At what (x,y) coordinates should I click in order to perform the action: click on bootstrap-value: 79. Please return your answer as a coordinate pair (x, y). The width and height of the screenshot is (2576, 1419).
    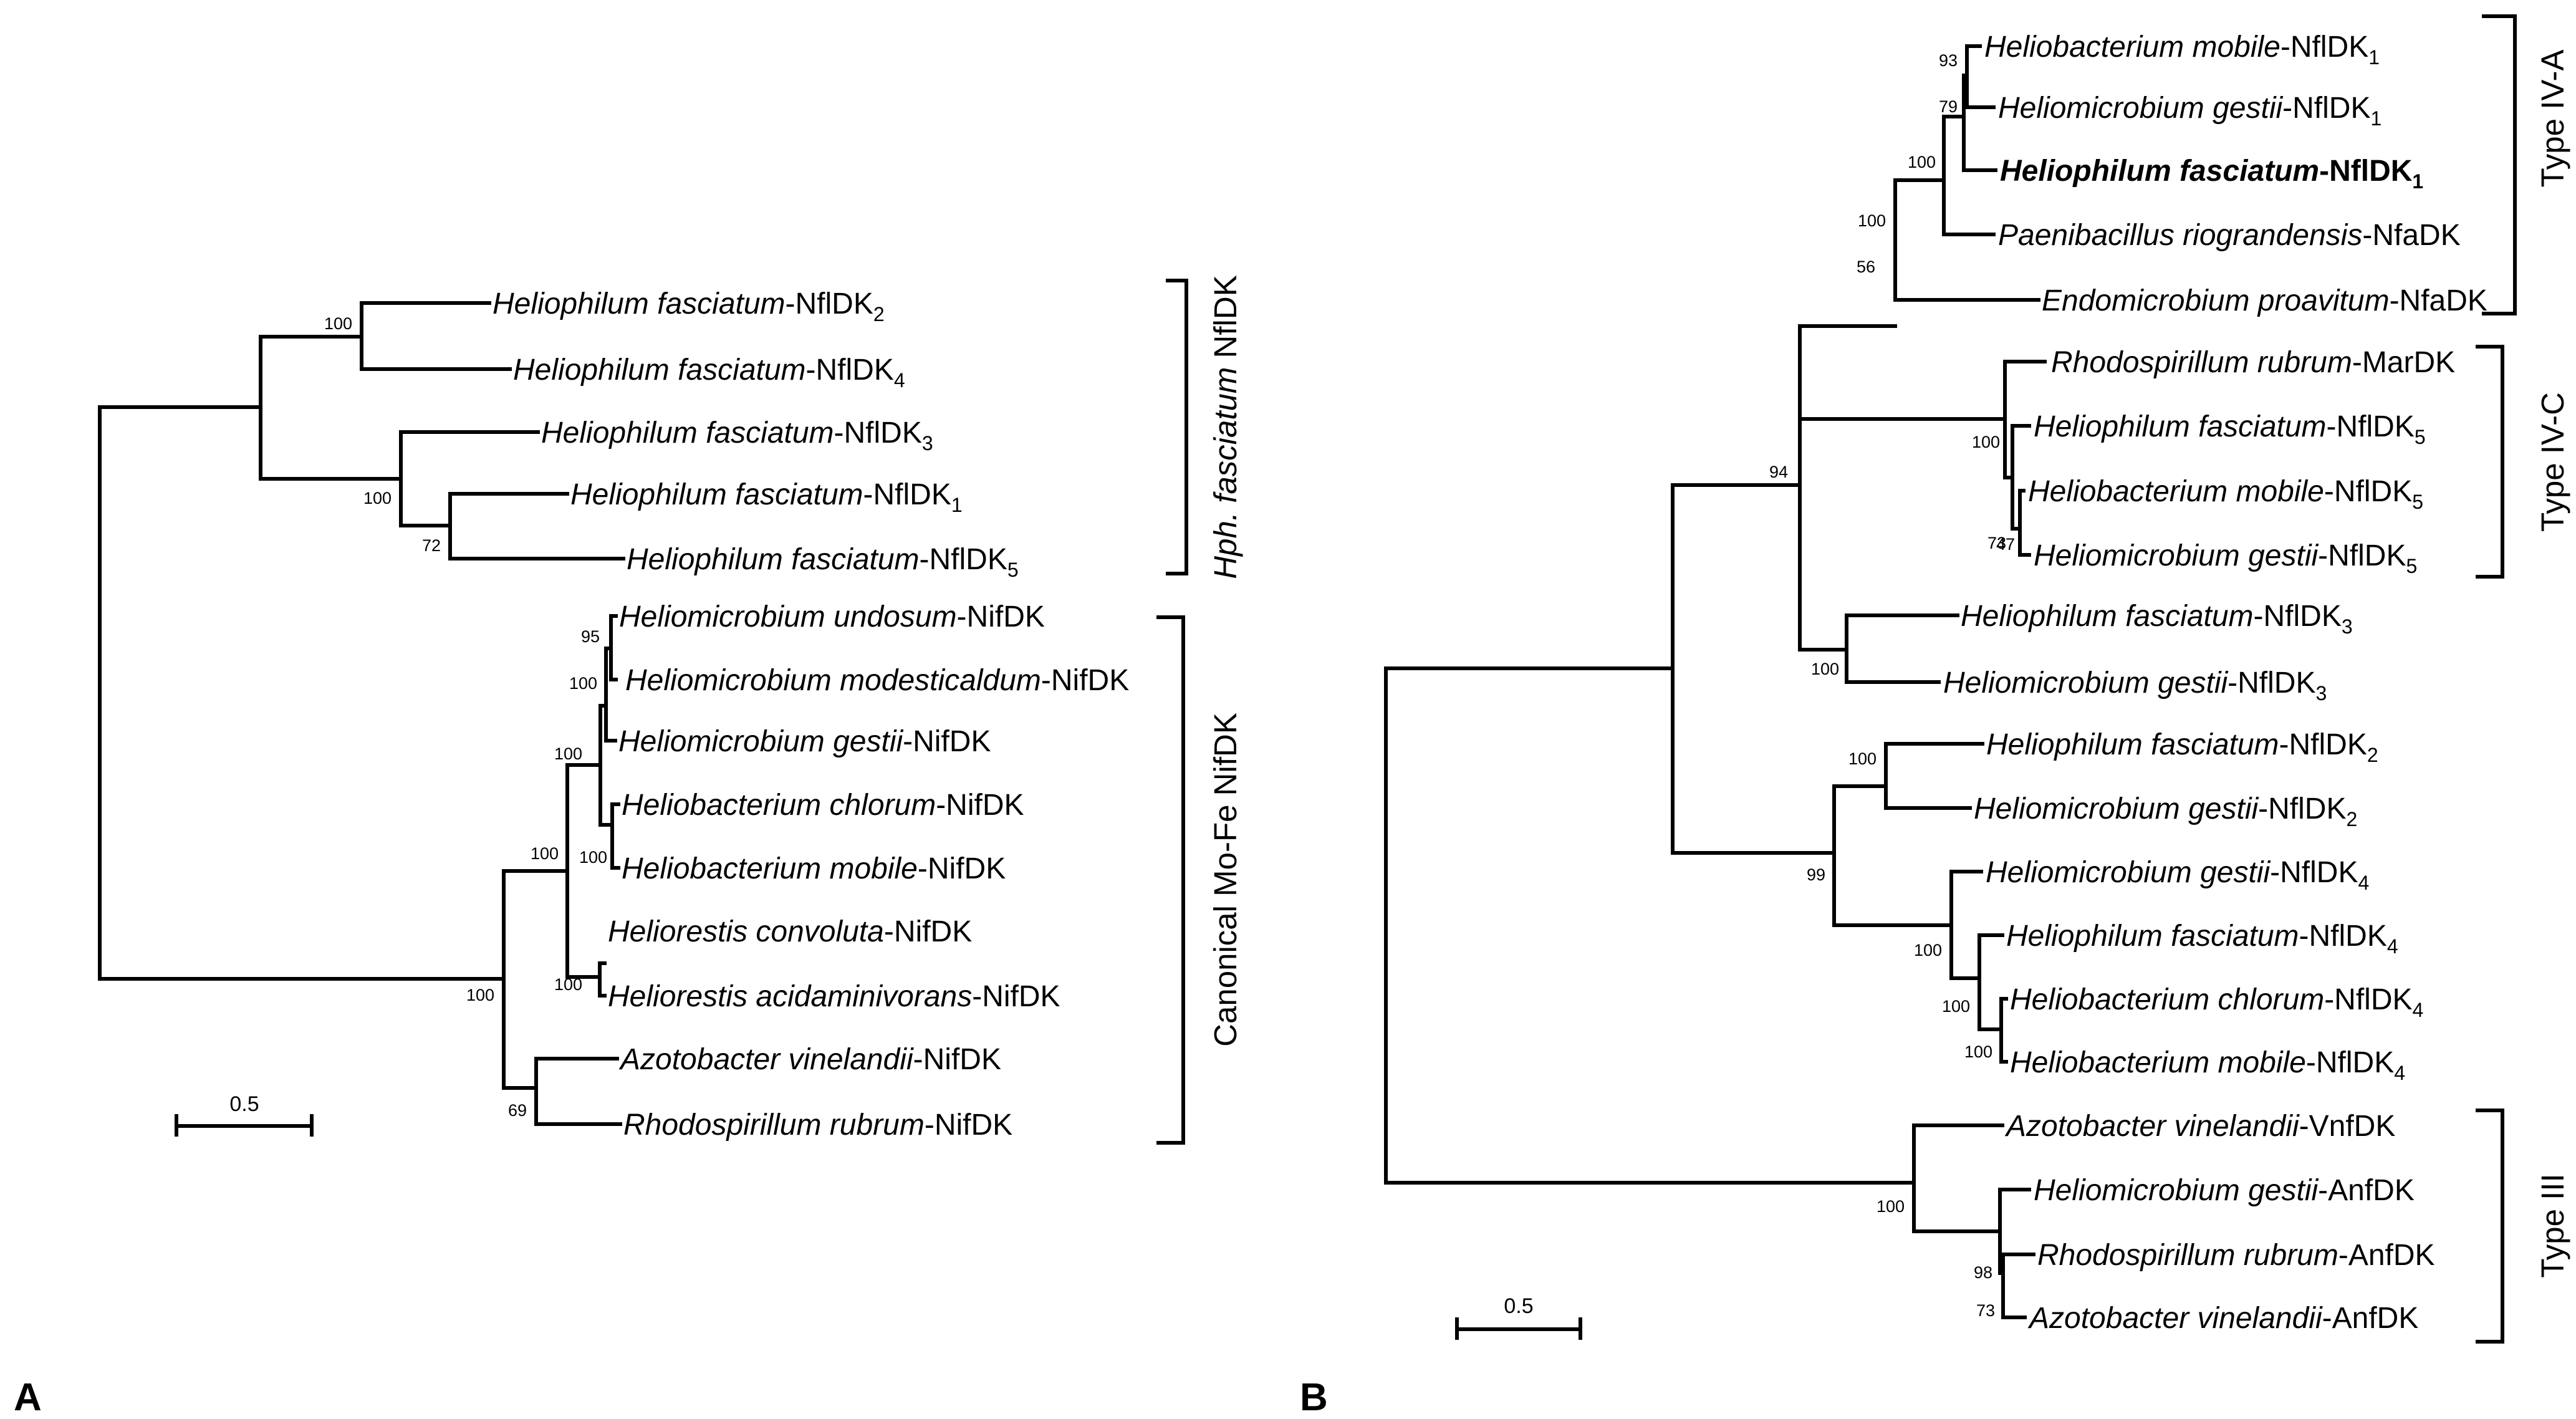
    Looking at the image, I should click on (1948, 106).